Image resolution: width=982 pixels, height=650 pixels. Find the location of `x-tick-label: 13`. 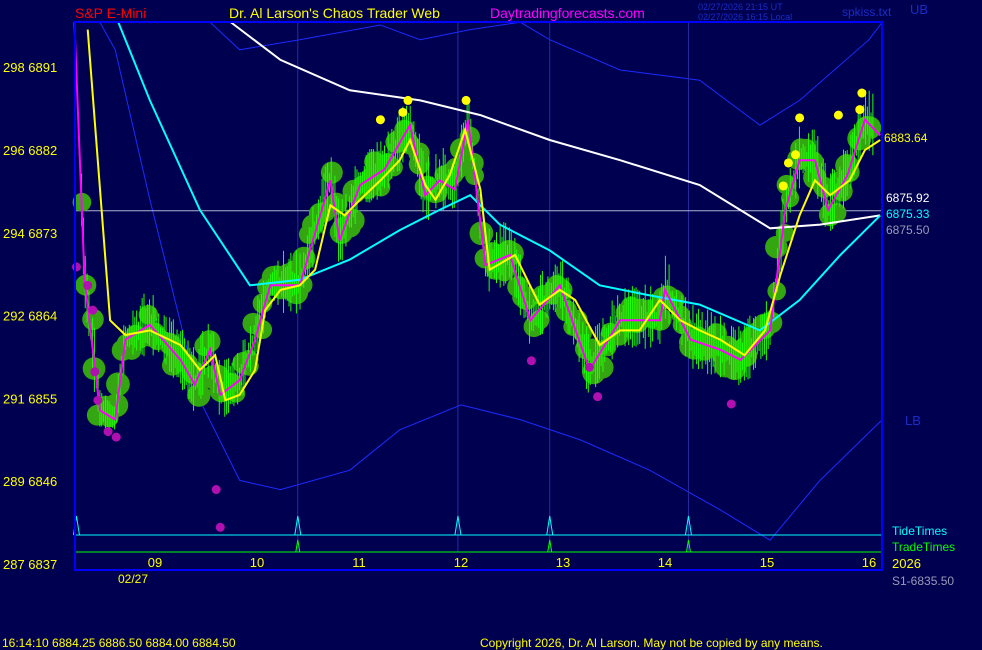

x-tick-label: 13 is located at coordinates (563, 562).